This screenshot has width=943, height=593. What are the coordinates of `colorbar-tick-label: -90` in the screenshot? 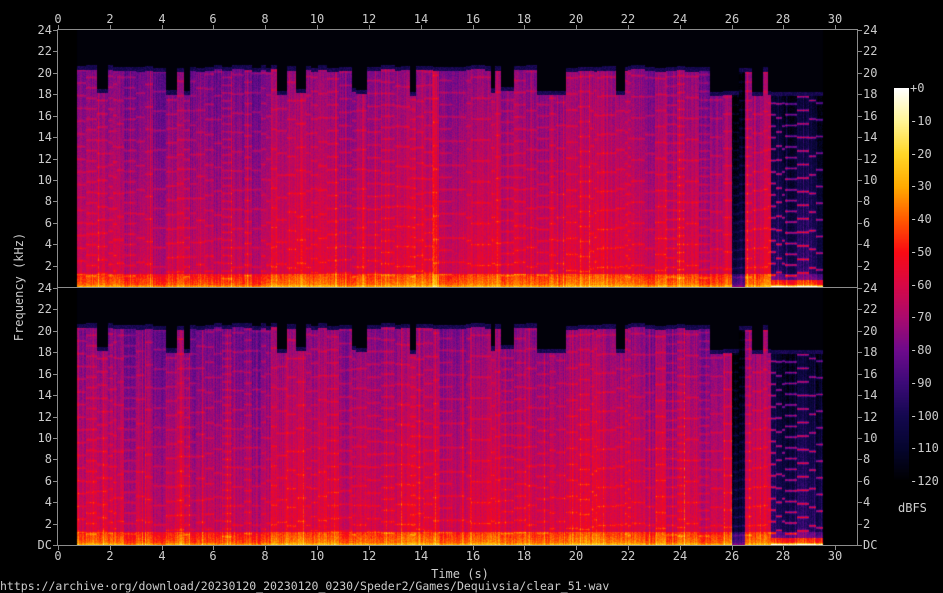 It's located at (921, 383).